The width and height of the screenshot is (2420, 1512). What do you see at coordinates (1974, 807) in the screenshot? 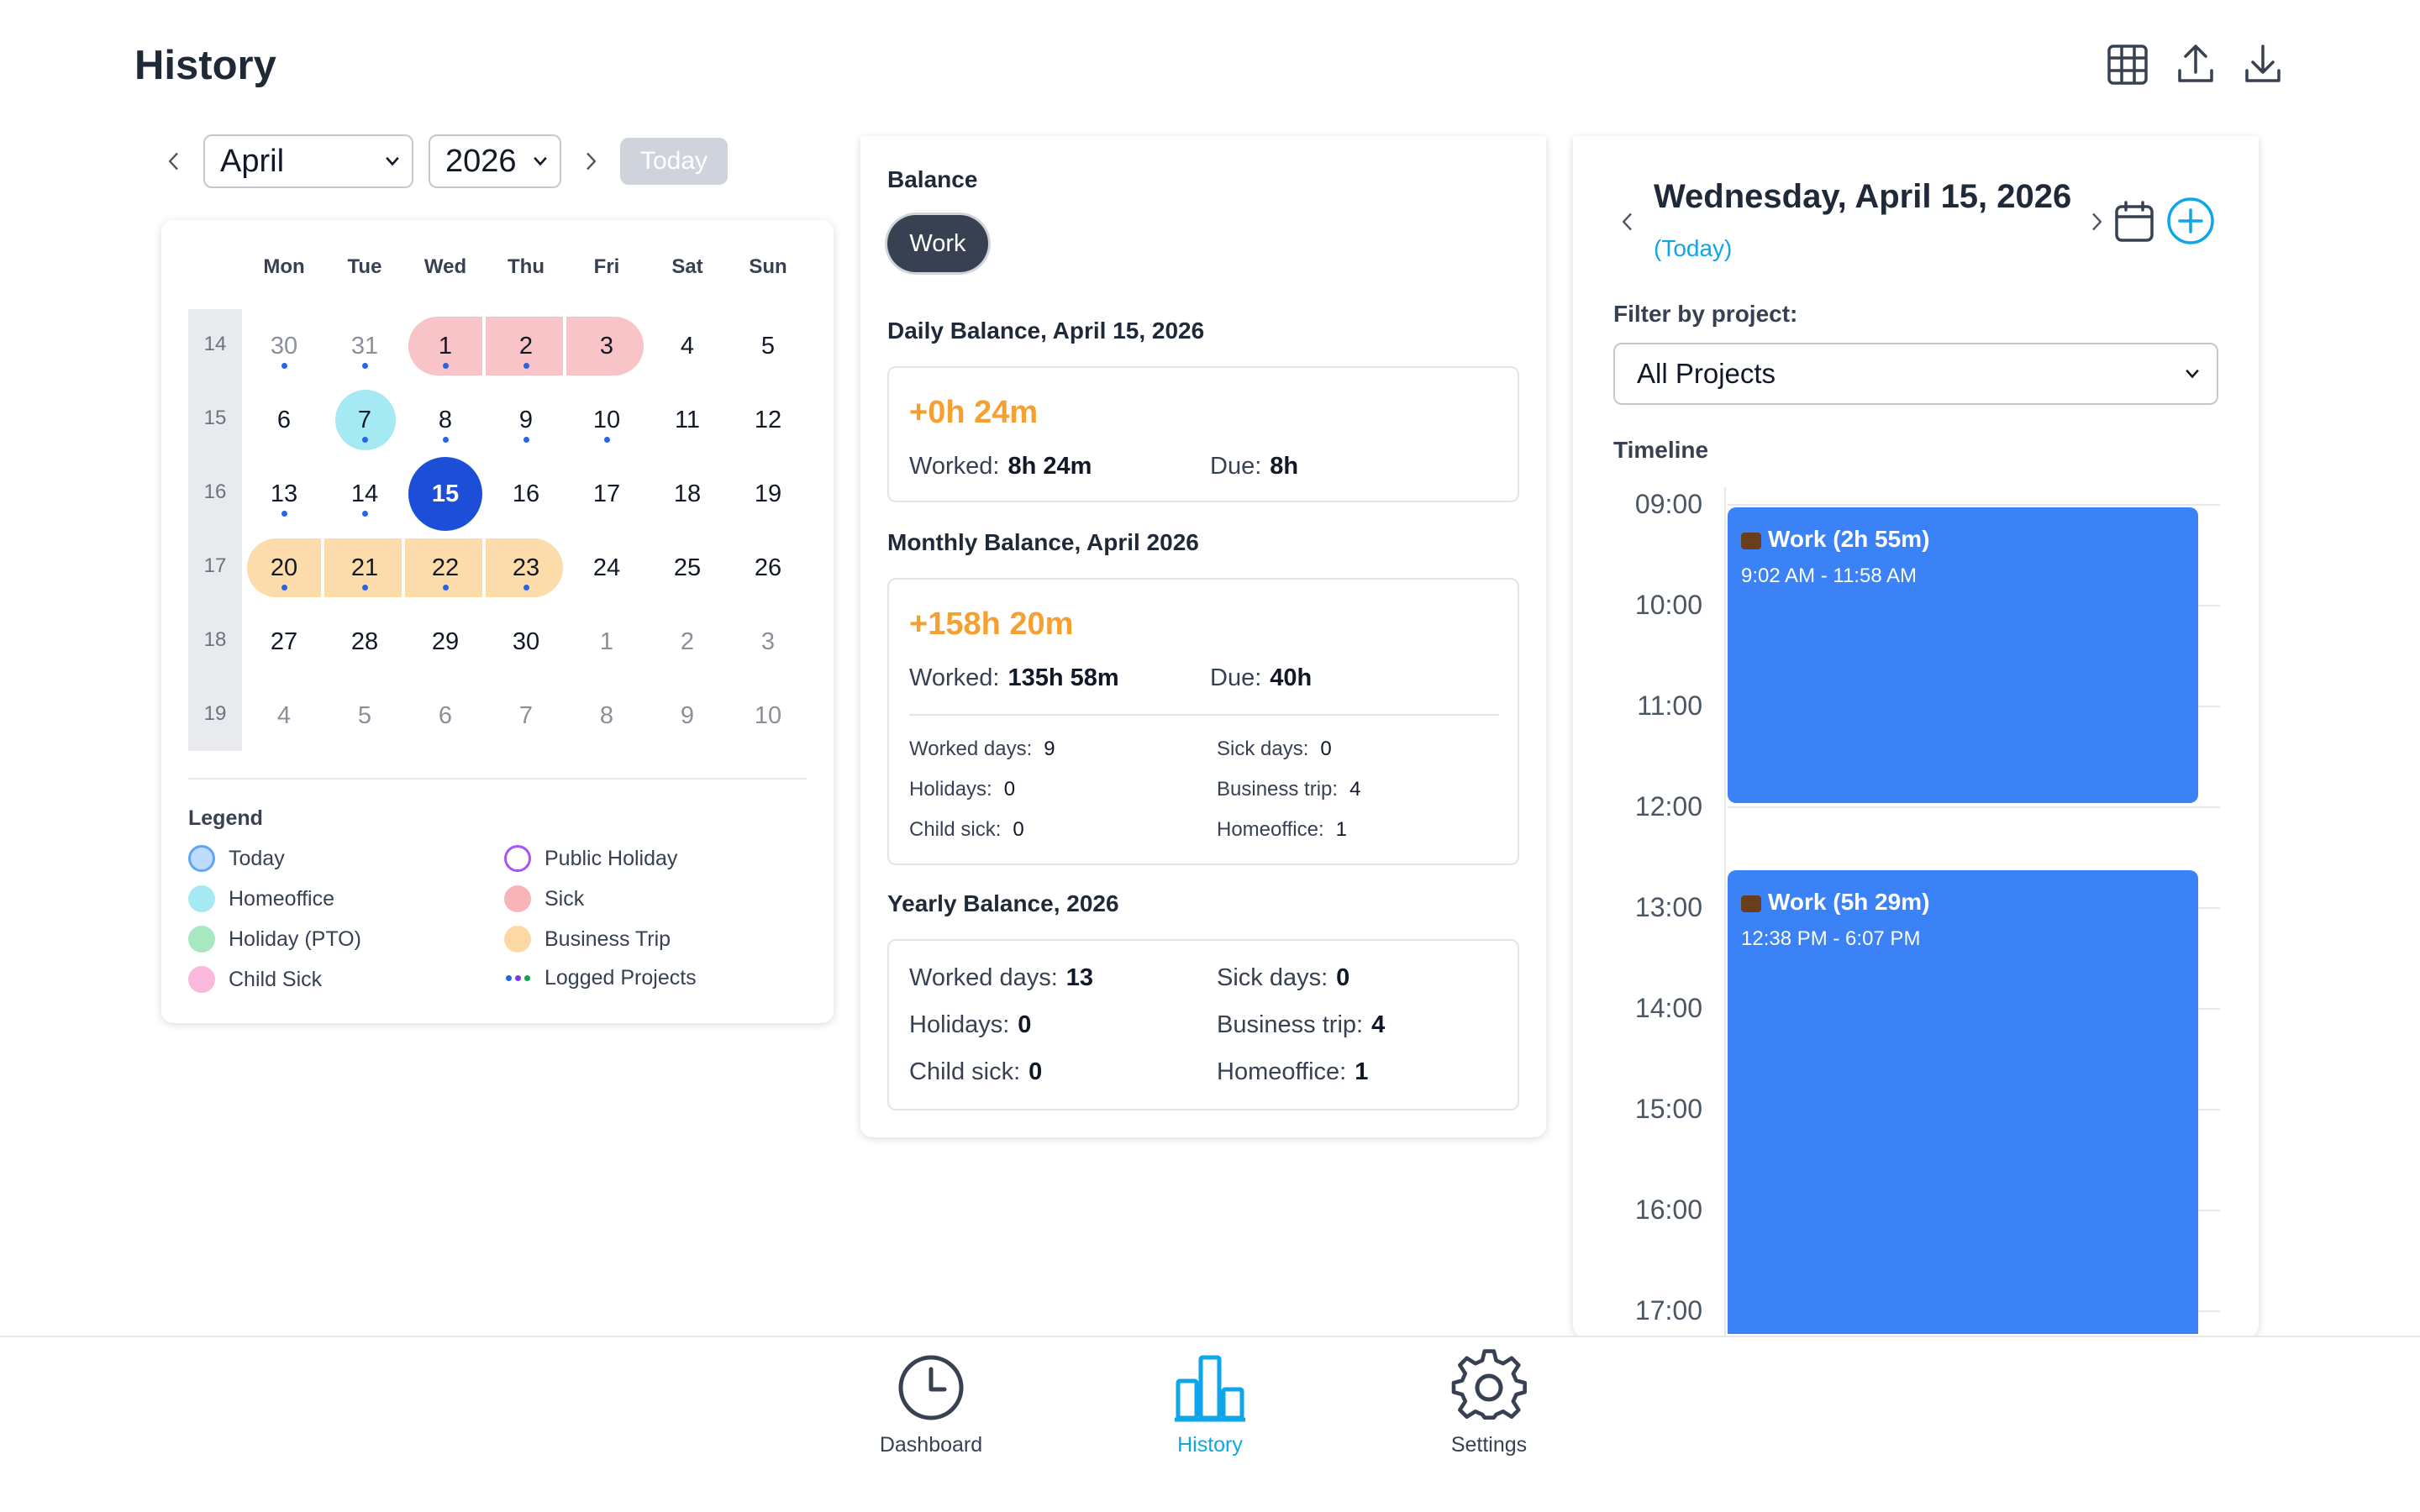
I see `timeline-hour-line` at bounding box center [1974, 807].